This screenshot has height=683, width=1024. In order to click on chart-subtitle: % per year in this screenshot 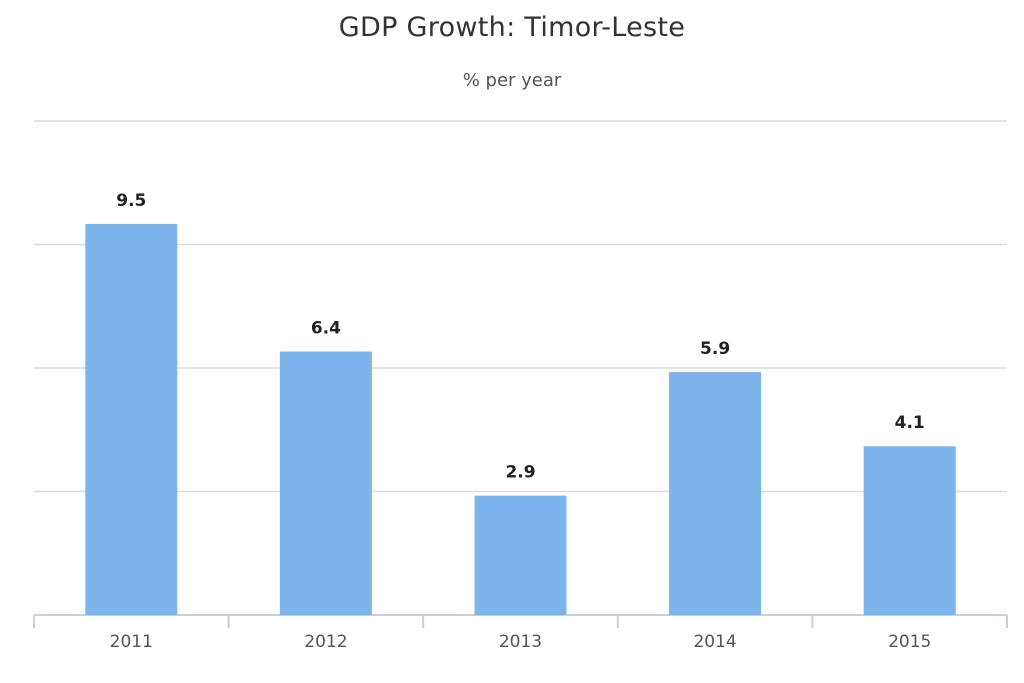, I will do `click(512, 80)`.